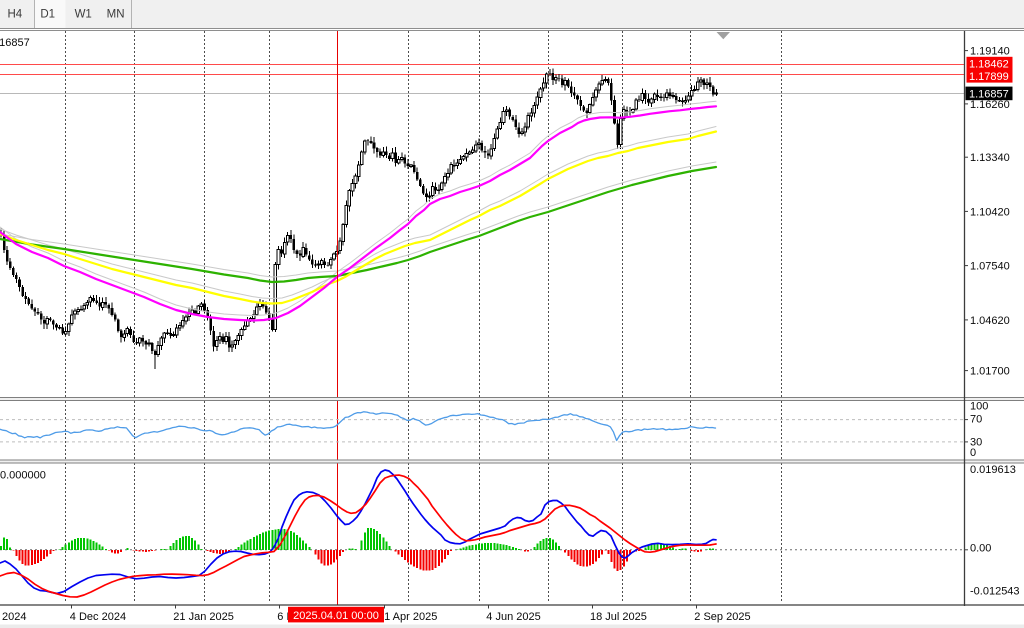 This screenshot has height=628, width=1024. What do you see at coordinates (47, 15) in the screenshot?
I see `svg-text: D1` at bounding box center [47, 15].